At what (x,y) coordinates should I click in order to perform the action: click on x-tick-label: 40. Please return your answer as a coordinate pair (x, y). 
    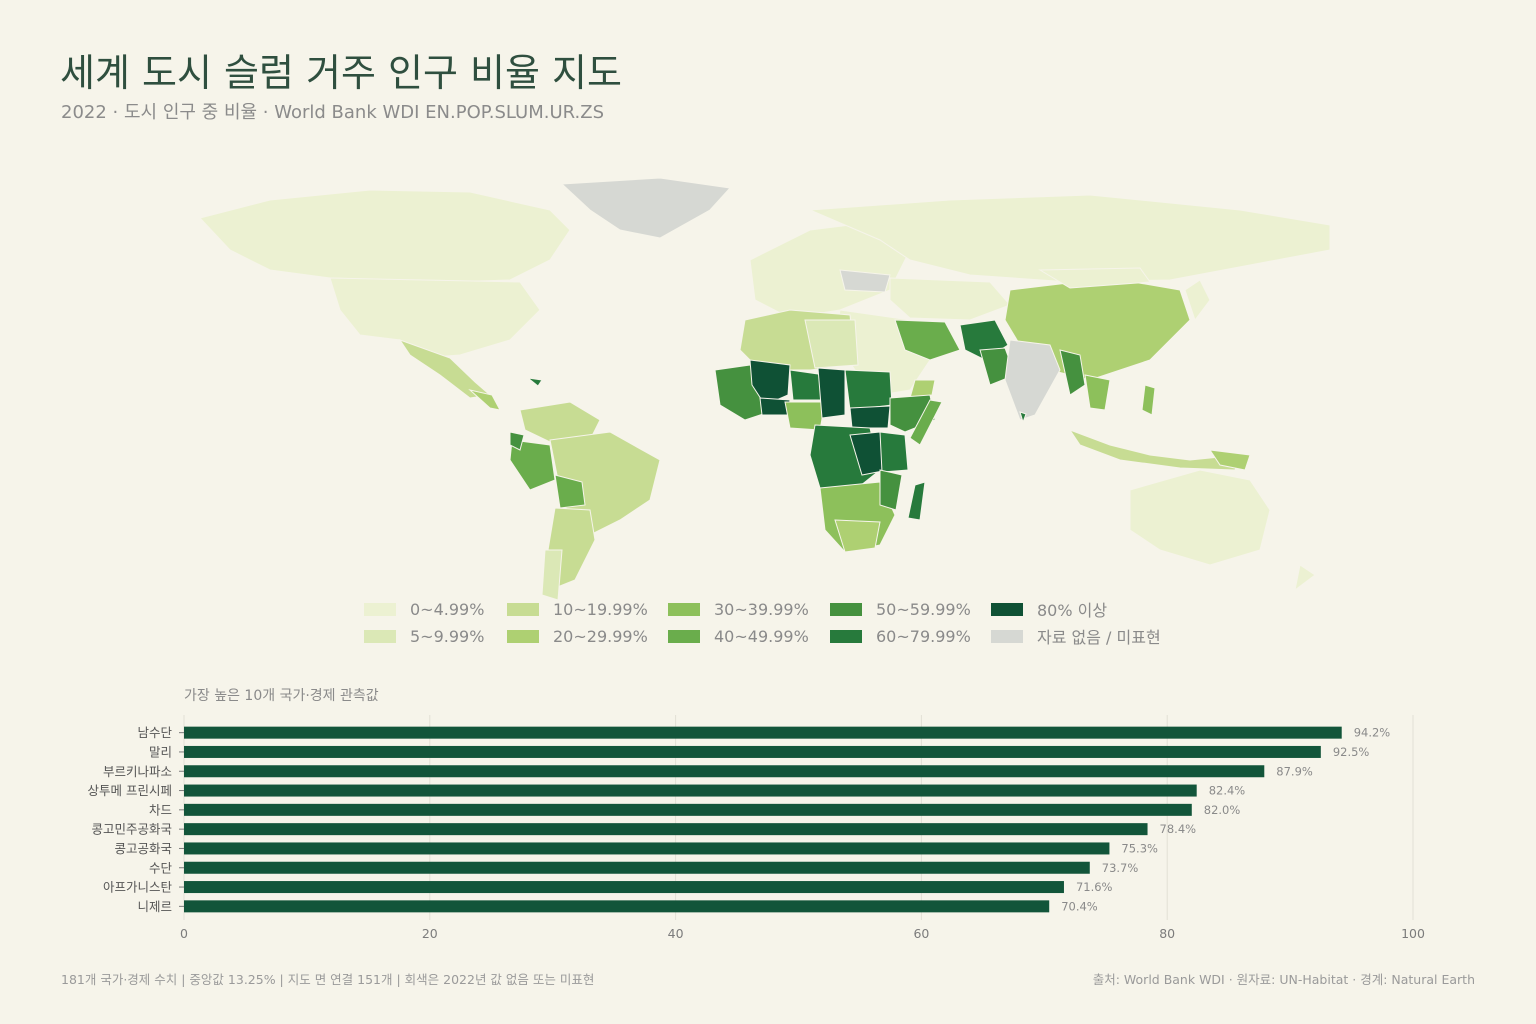
    Looking at the image, I should click on (676, 933).